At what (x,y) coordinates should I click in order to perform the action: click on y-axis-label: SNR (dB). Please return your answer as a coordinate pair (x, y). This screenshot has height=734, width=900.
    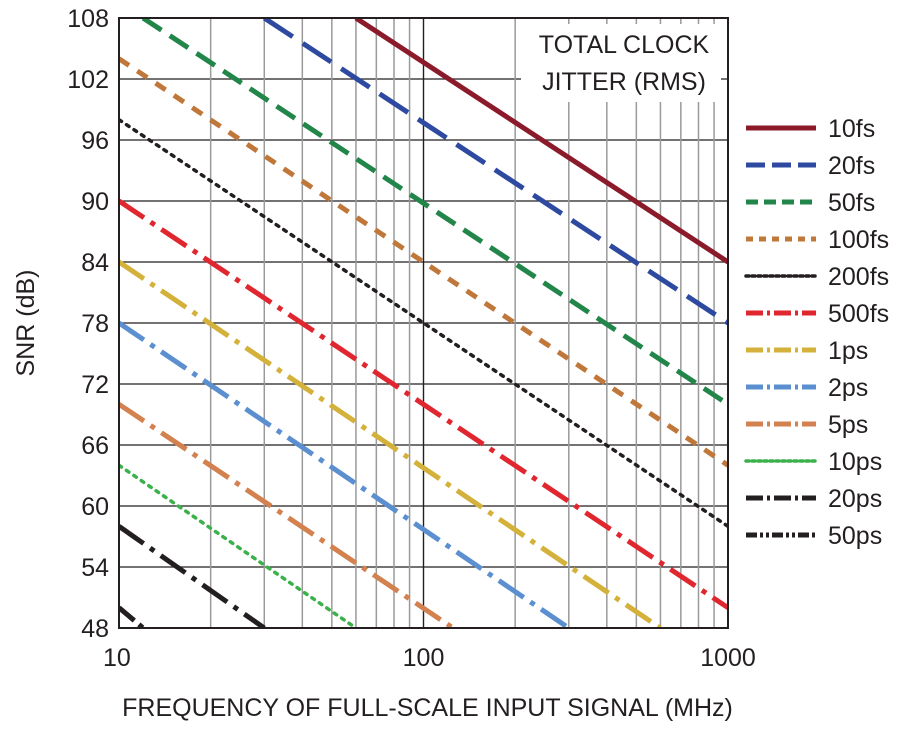
    Looking at the image, I should click on (26, 323).